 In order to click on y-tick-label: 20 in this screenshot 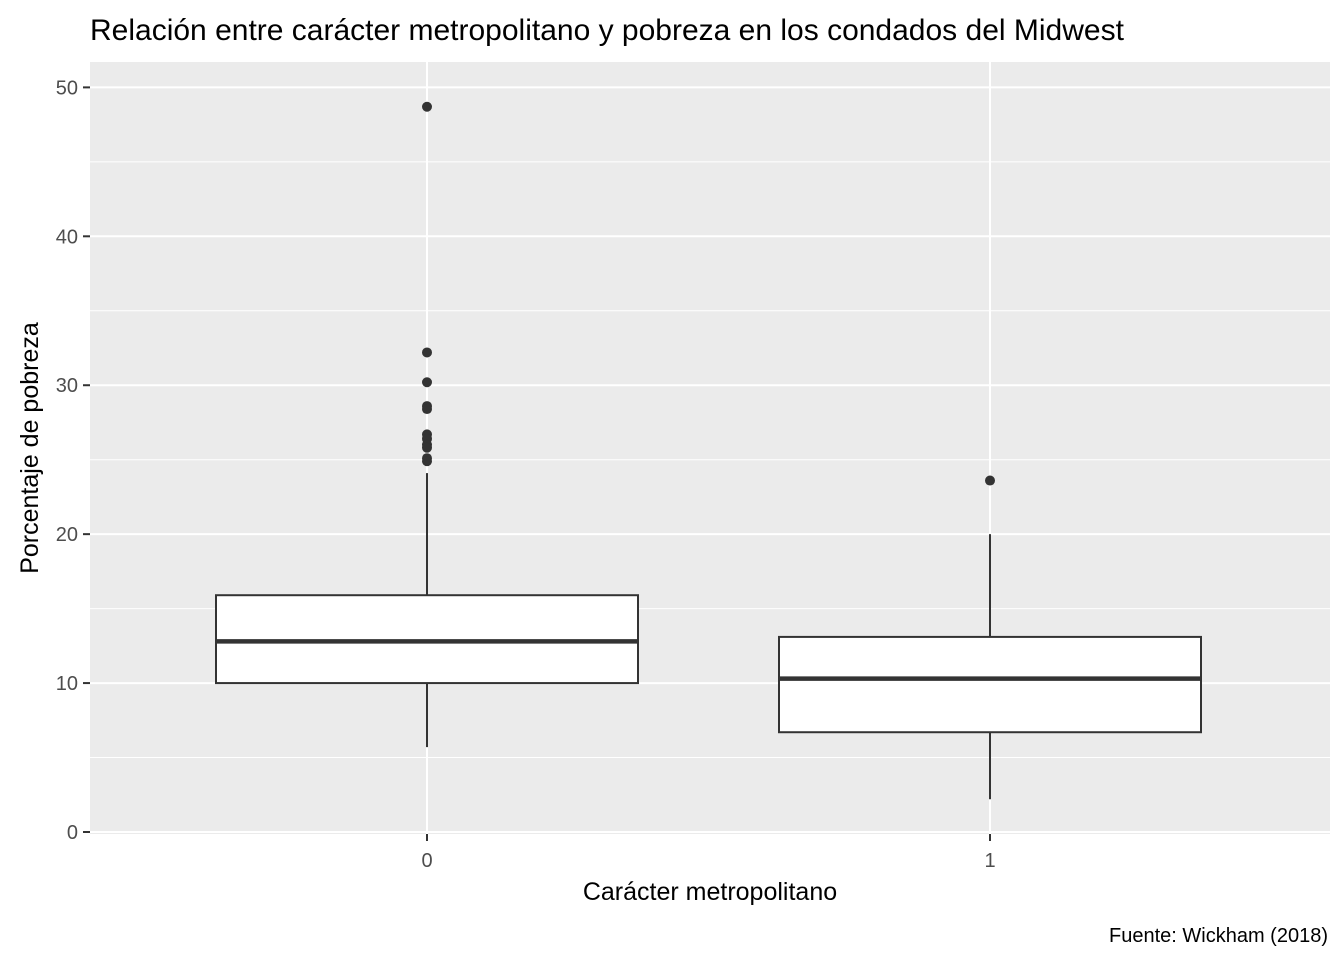, I will do `click(67, 535)`.